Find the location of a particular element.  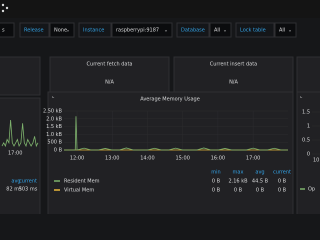

variable-label: Release is located at coordinates (34, 31).